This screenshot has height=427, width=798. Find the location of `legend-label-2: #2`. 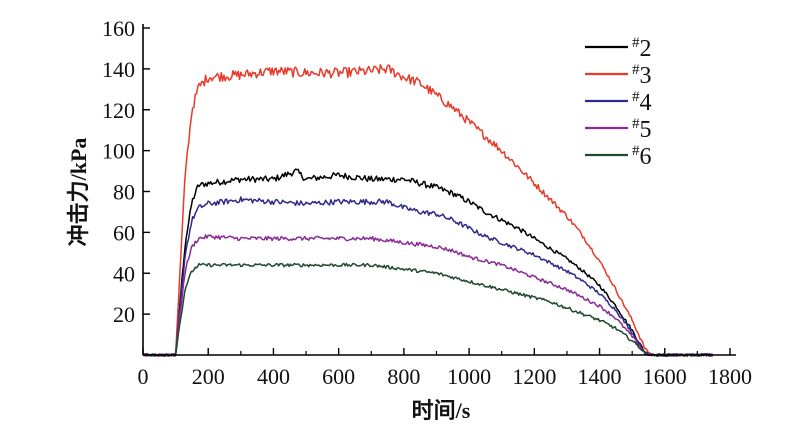

legend-label-2: #2 is located at coordinates (642, 48).